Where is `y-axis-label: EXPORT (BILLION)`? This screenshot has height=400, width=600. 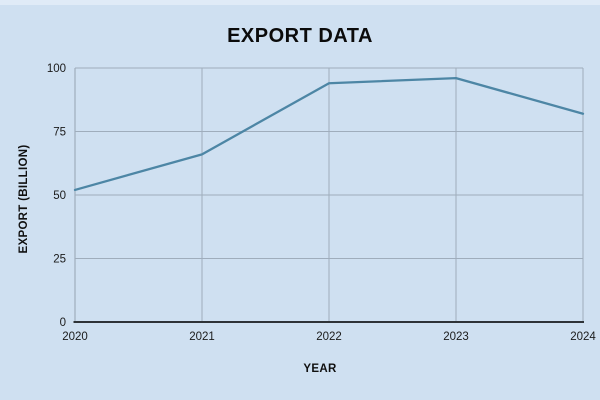 y-axis-label: EXPORT (BILLION) is located at coordinates (24, 199).